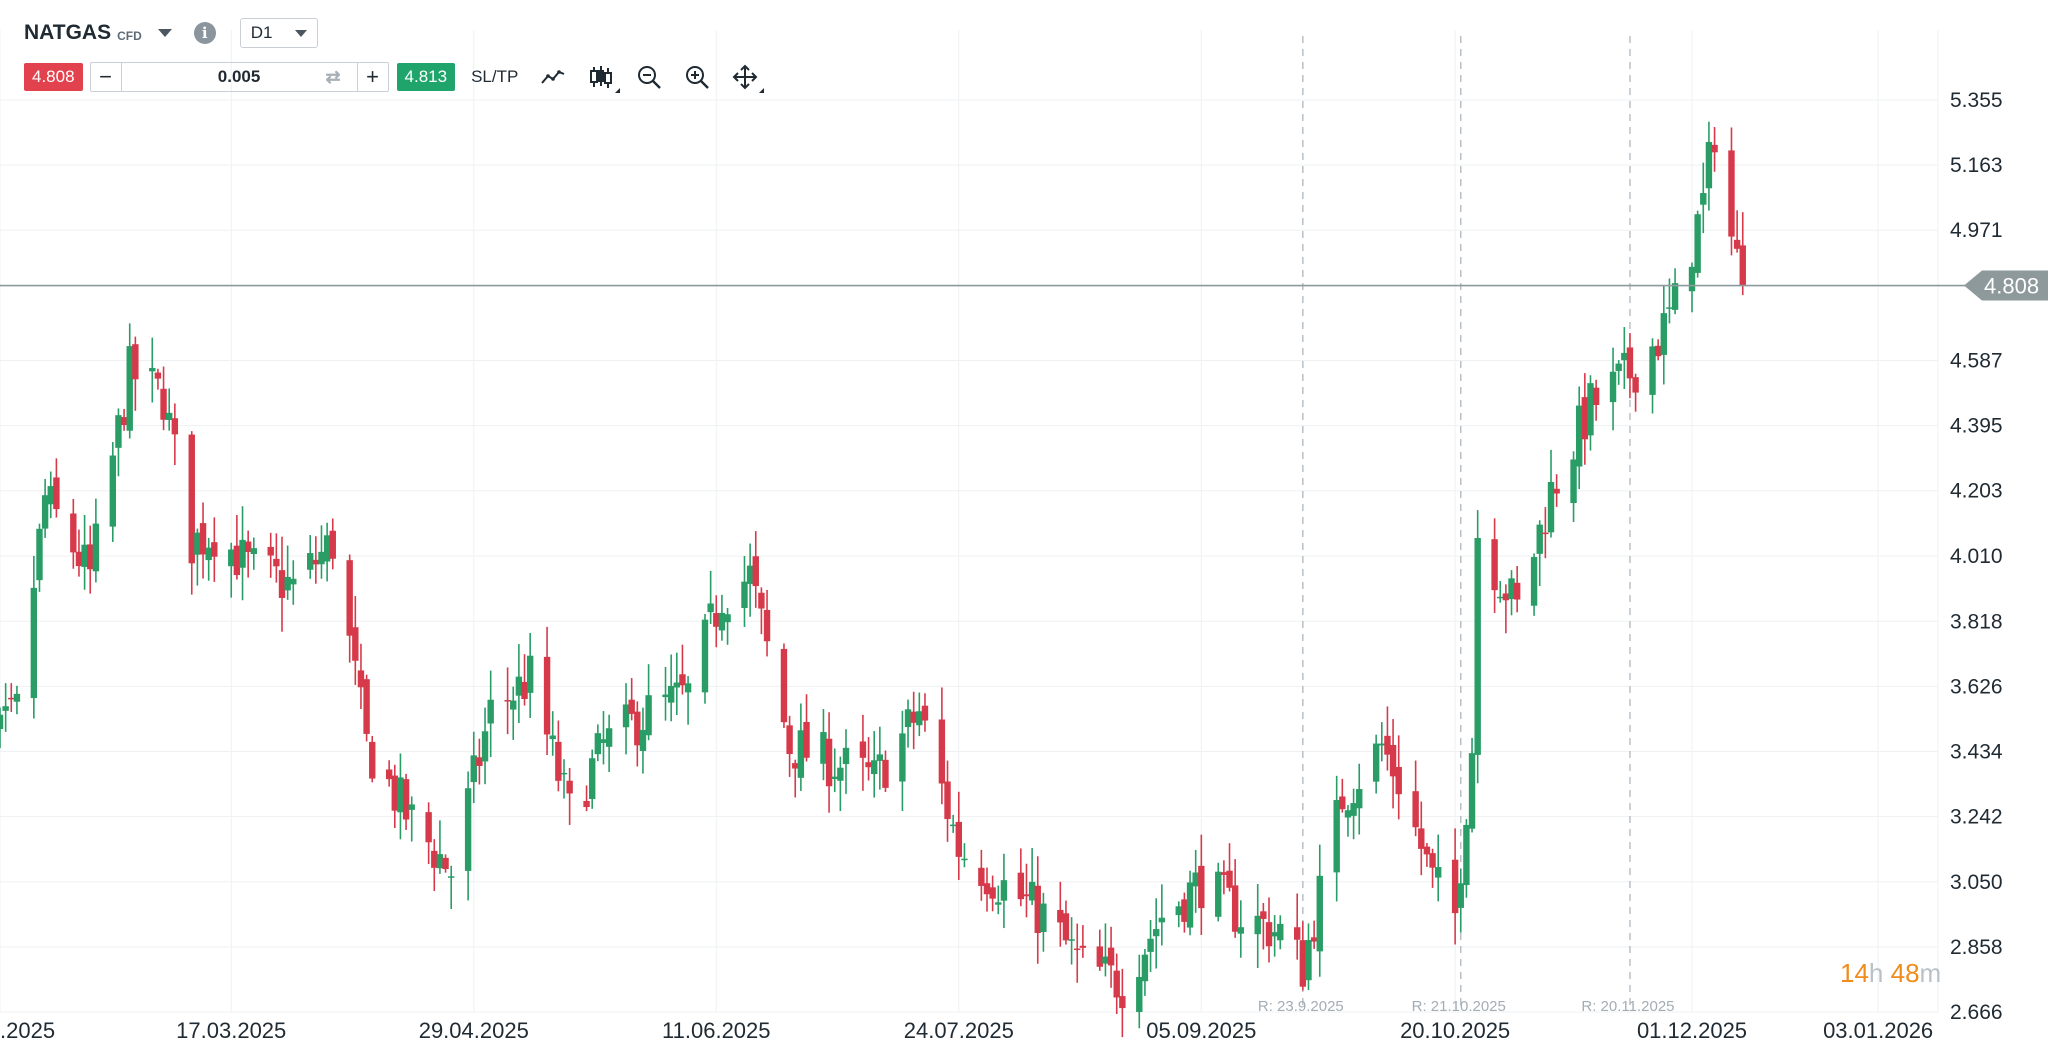  I want to click on info-icon: i, so click(204, 33).